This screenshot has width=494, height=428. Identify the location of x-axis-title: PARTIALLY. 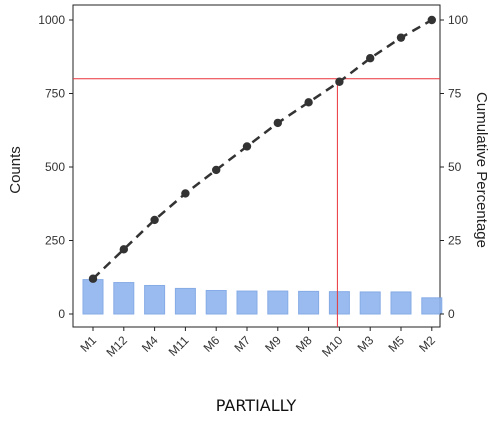
(256, 405).